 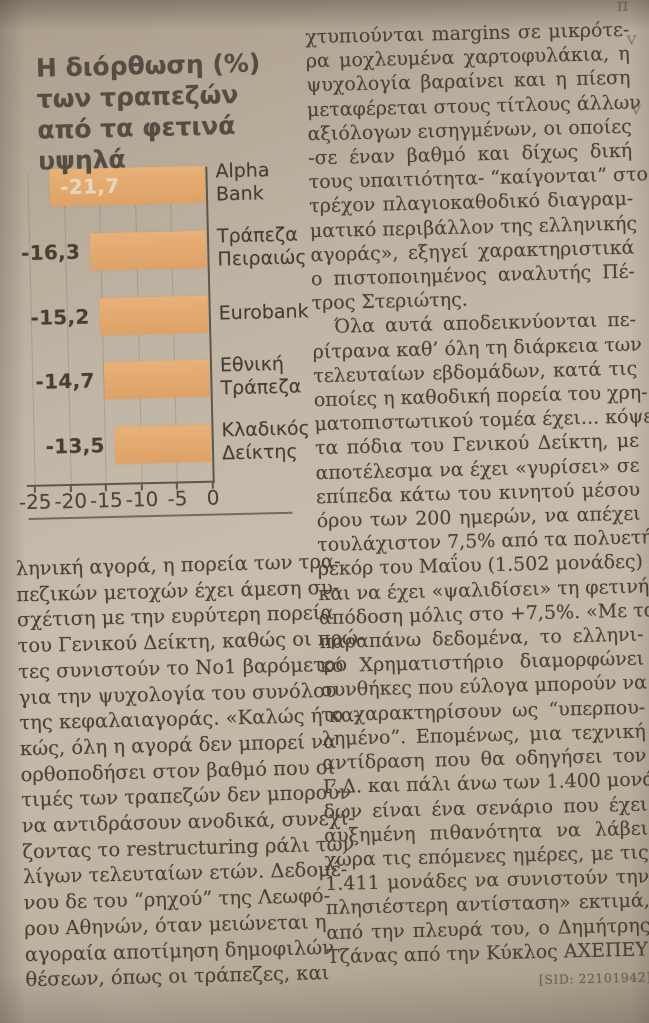 I want to click on bar-value-label: -21,7, so click(x=89, y=186).